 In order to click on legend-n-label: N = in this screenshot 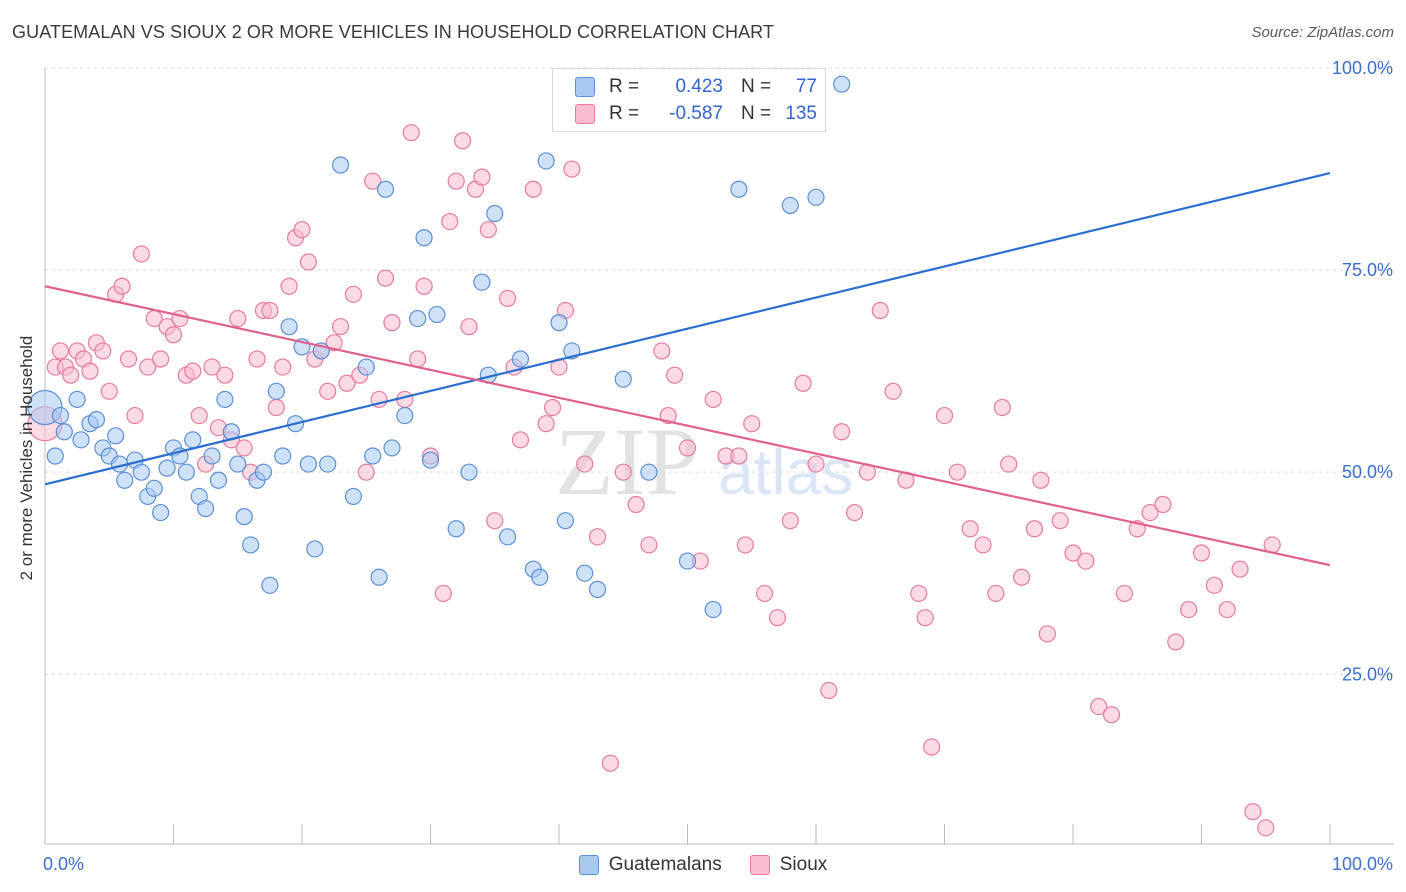, I will do `click(756, 86)`.